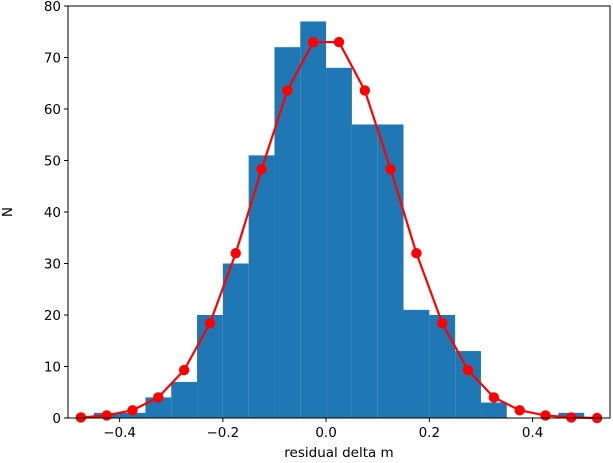 The image size is (613, 463). Describe the element at coordinates (119, 433) in the screenshot. I see `x-tick-label: −0.4` at that location.